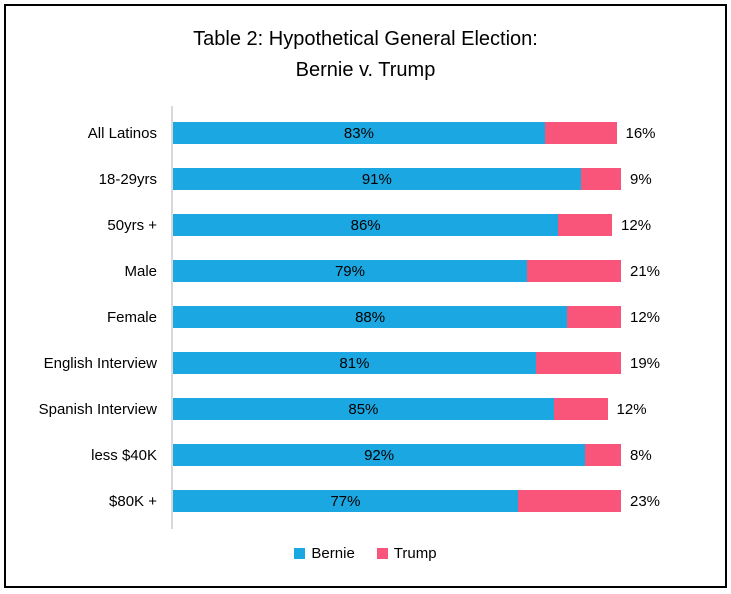 This screenshot has width=731, height=594. I want to click on bar-track: 85% 12%, so click(449, 409).